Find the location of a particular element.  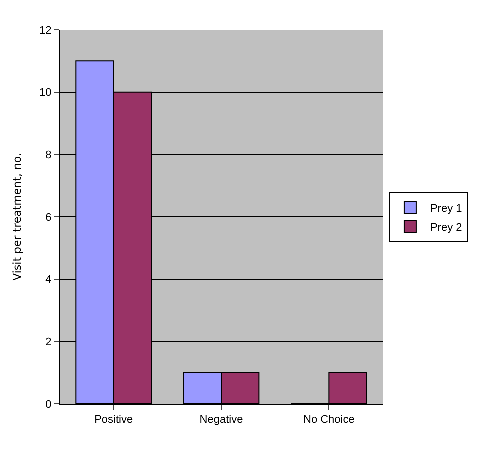

x-tick-label: Positive is located at coordinates (114, 420).